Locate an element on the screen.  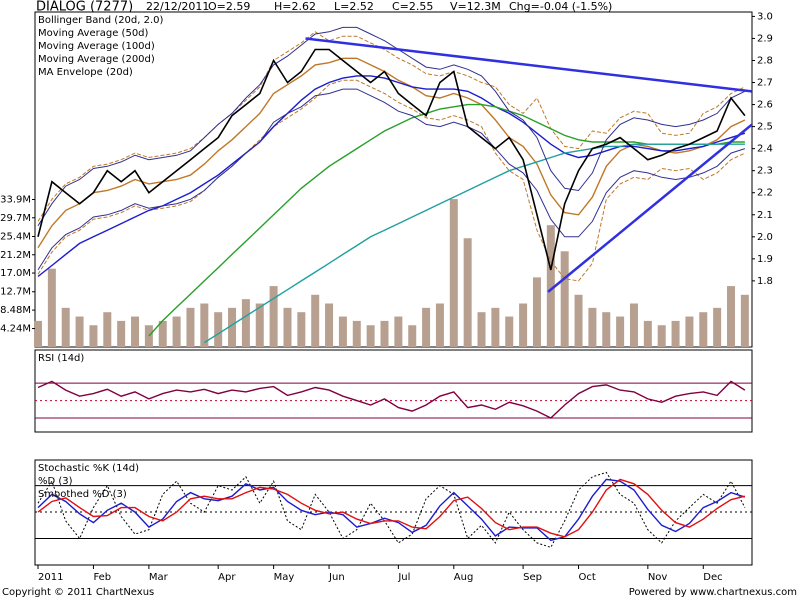
x-tick-label: Nov is located at coordinates (658, 577).